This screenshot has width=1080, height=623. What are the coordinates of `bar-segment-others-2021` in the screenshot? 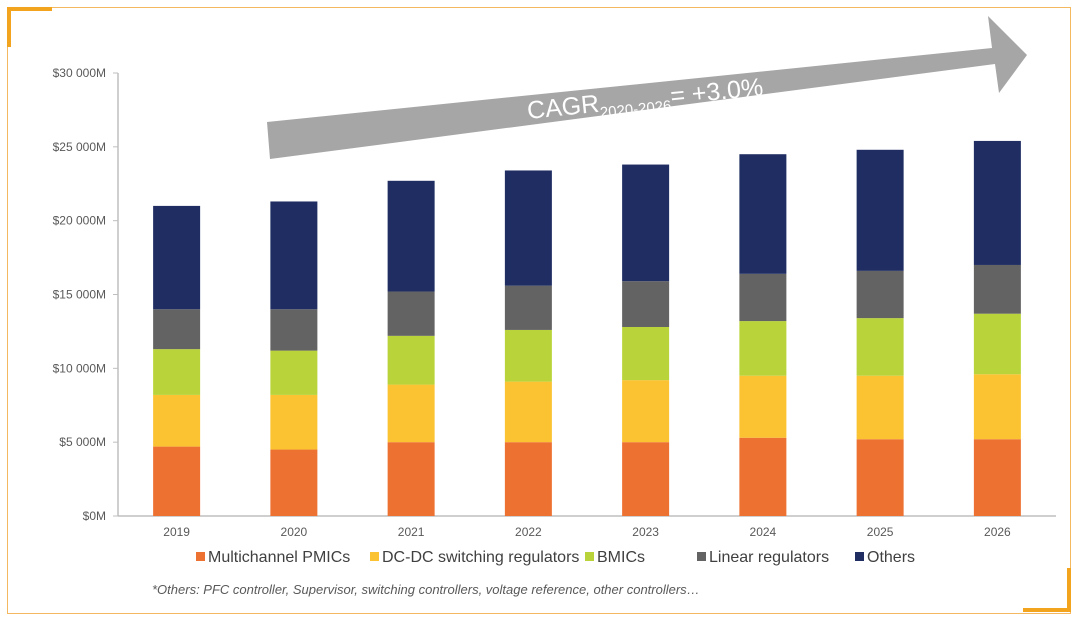 It's located at (411, 236).